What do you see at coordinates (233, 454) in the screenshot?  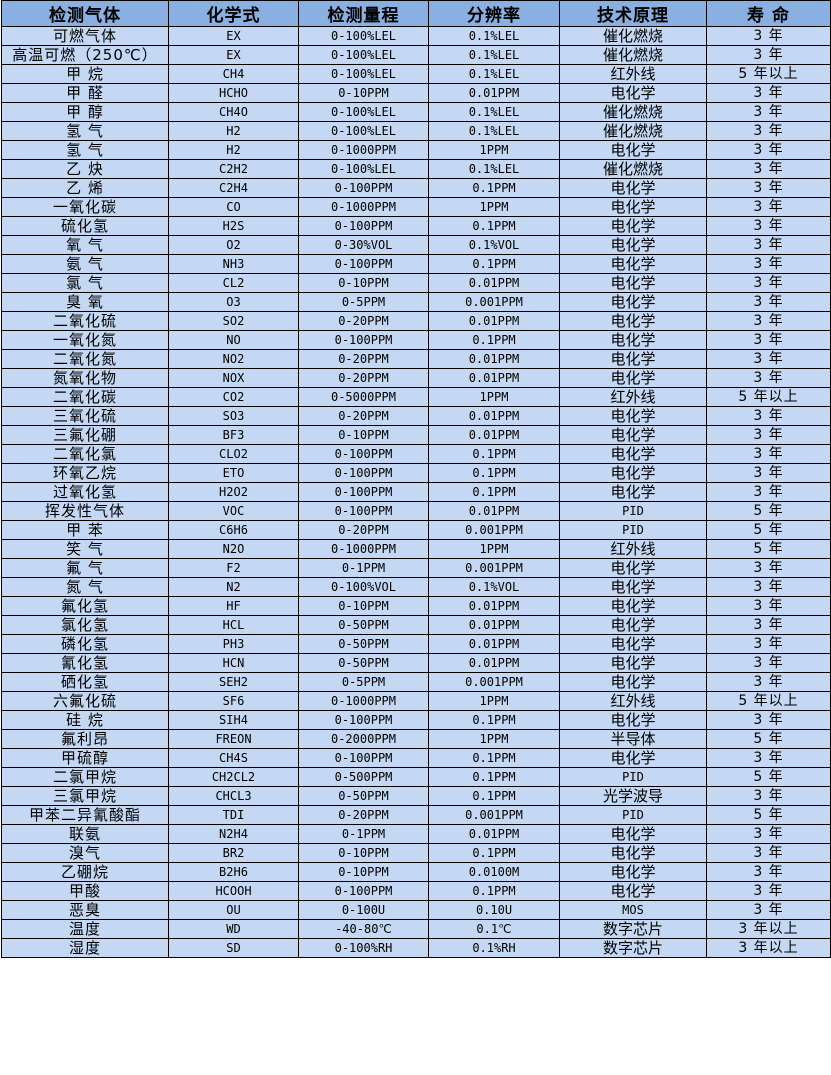 I see `cell-formula: CLO2` at bounding box center [233, 454].